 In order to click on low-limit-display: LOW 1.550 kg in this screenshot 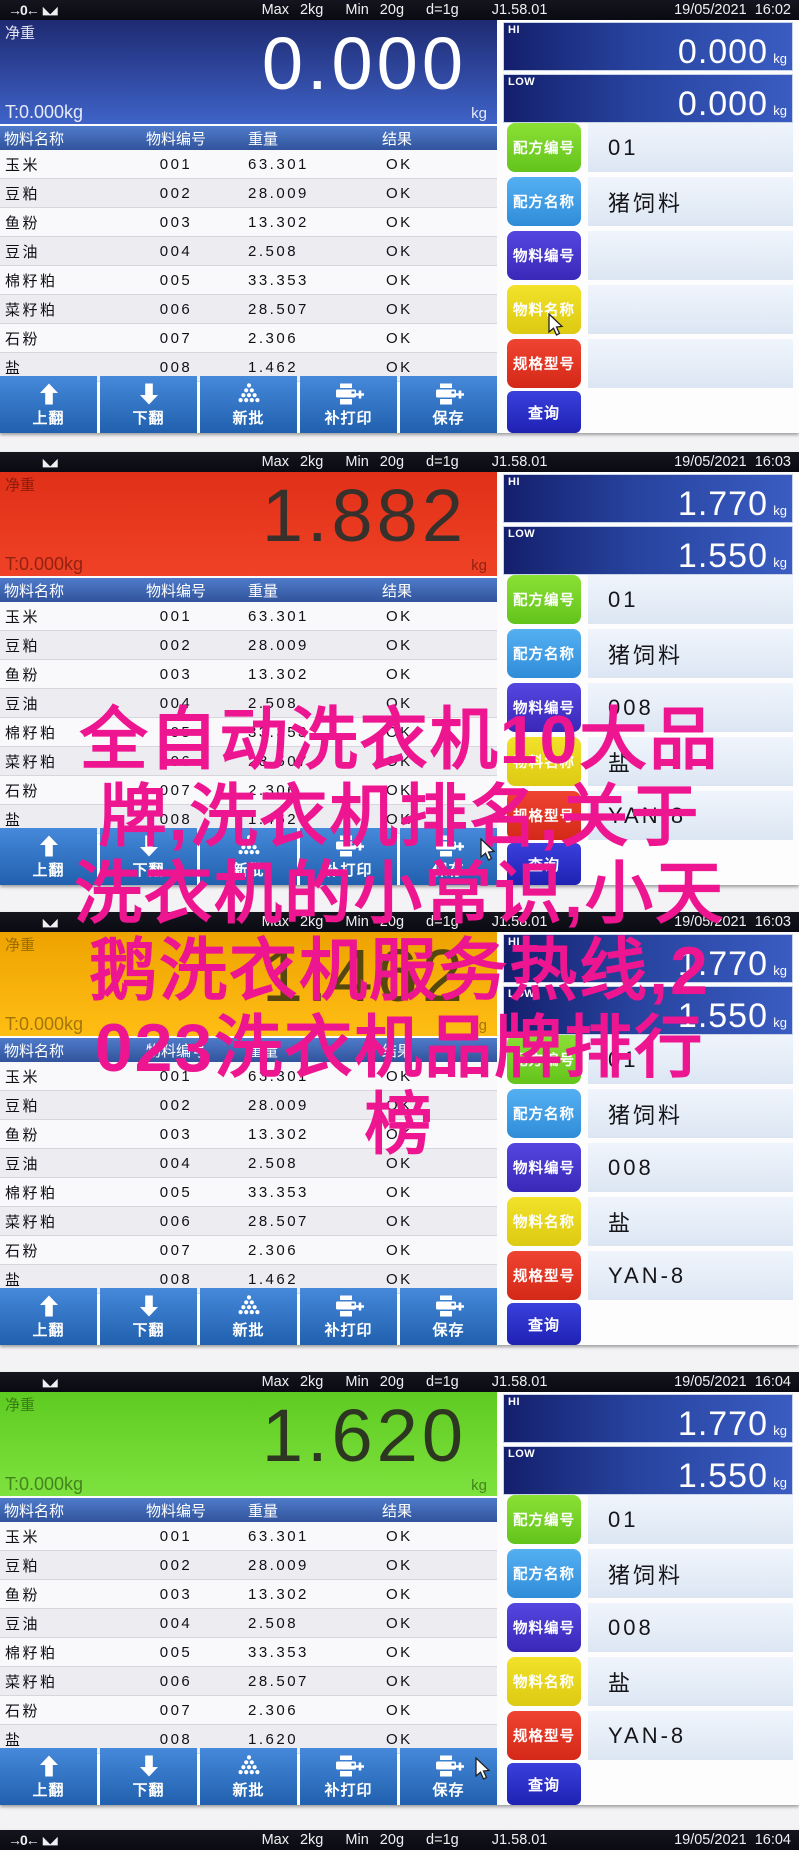, I will do `click(648, 550)`.